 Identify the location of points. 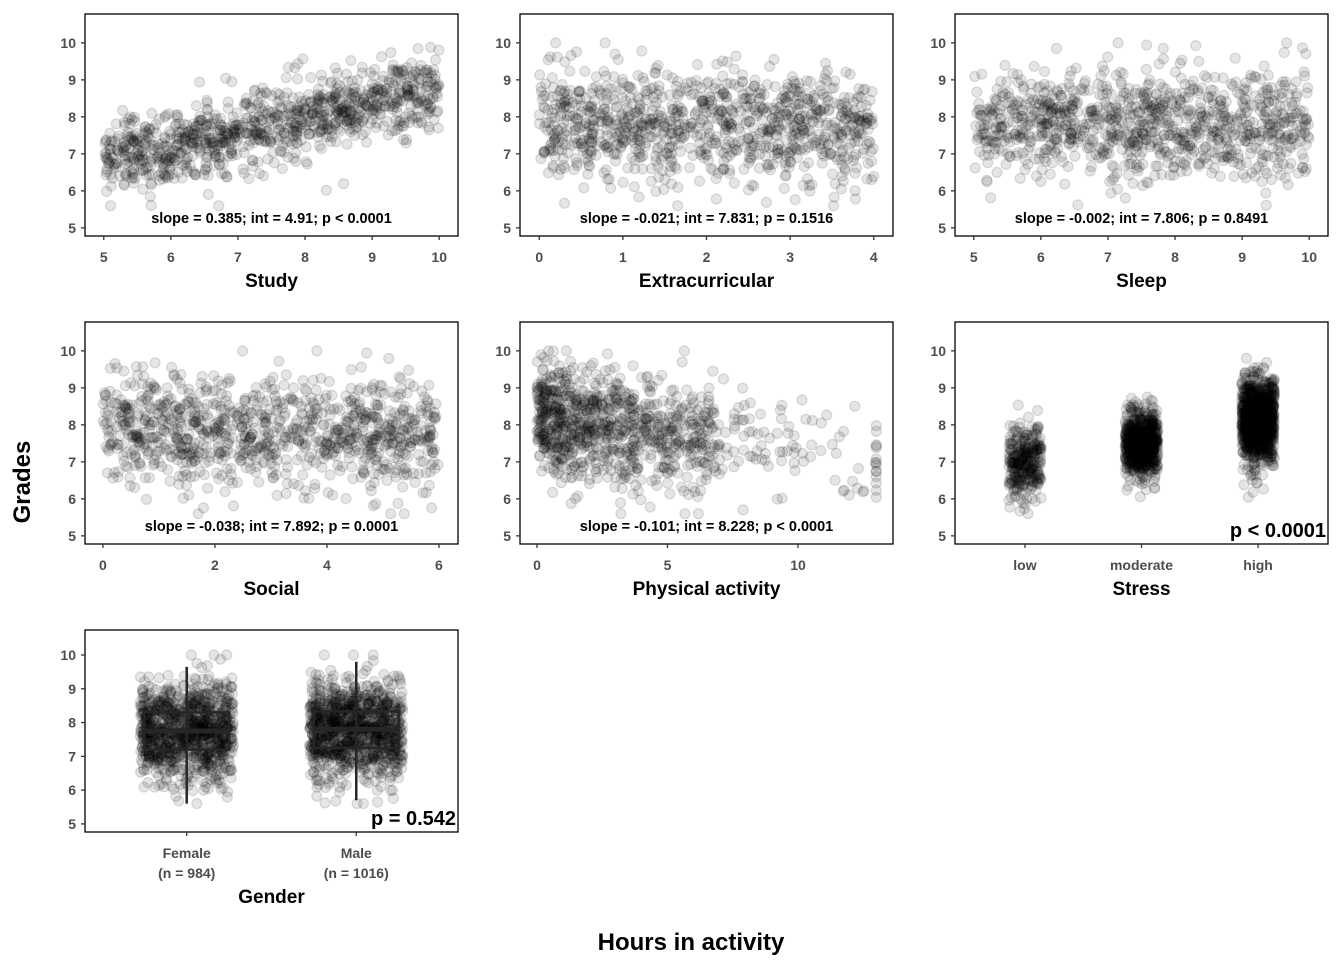
(706, 124).